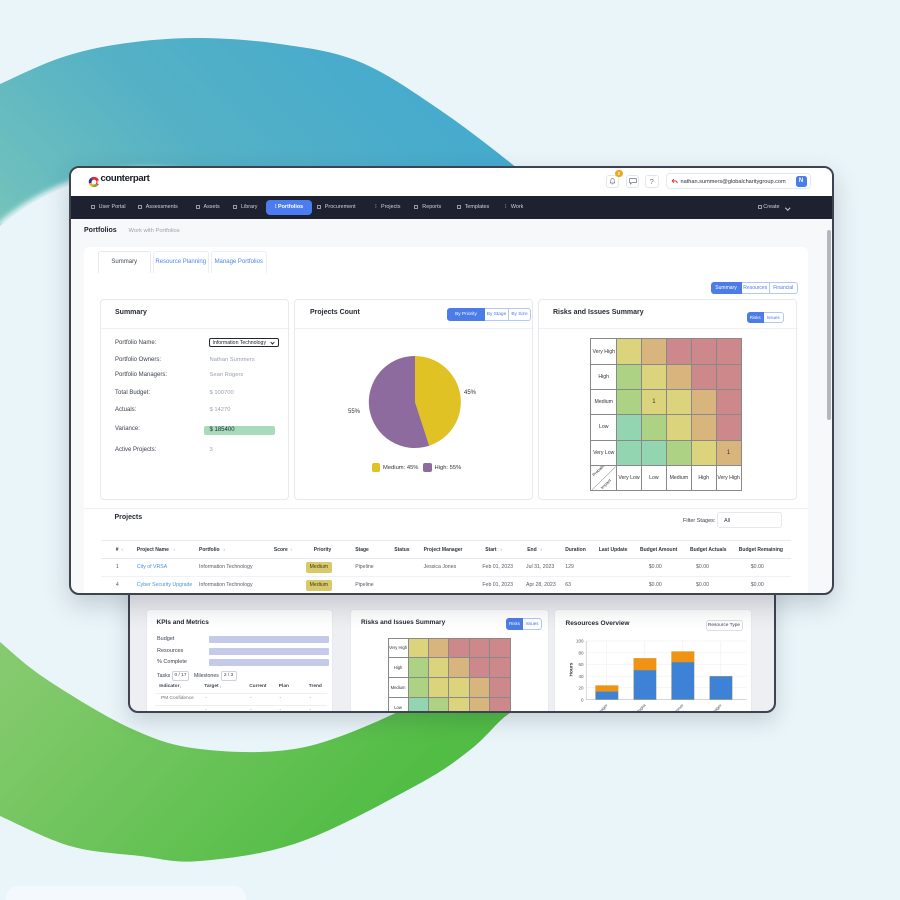 The width and height of the screenshot is (900, 900). What do you see at coordinates (581, 687) in the screenshot?
I see `svg-text: 20` at bounding box center [581, 687].